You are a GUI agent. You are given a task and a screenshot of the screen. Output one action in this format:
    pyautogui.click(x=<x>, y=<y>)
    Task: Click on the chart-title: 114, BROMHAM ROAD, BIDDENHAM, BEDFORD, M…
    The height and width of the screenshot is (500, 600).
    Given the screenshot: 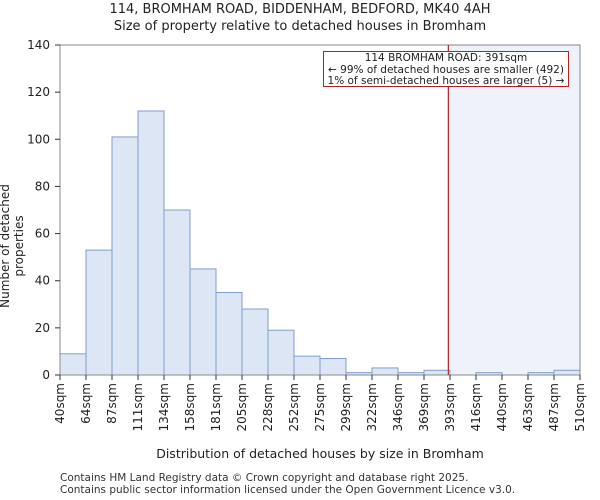 What is the action you would take?
    pyautogui.click(x=300, y=9)
    